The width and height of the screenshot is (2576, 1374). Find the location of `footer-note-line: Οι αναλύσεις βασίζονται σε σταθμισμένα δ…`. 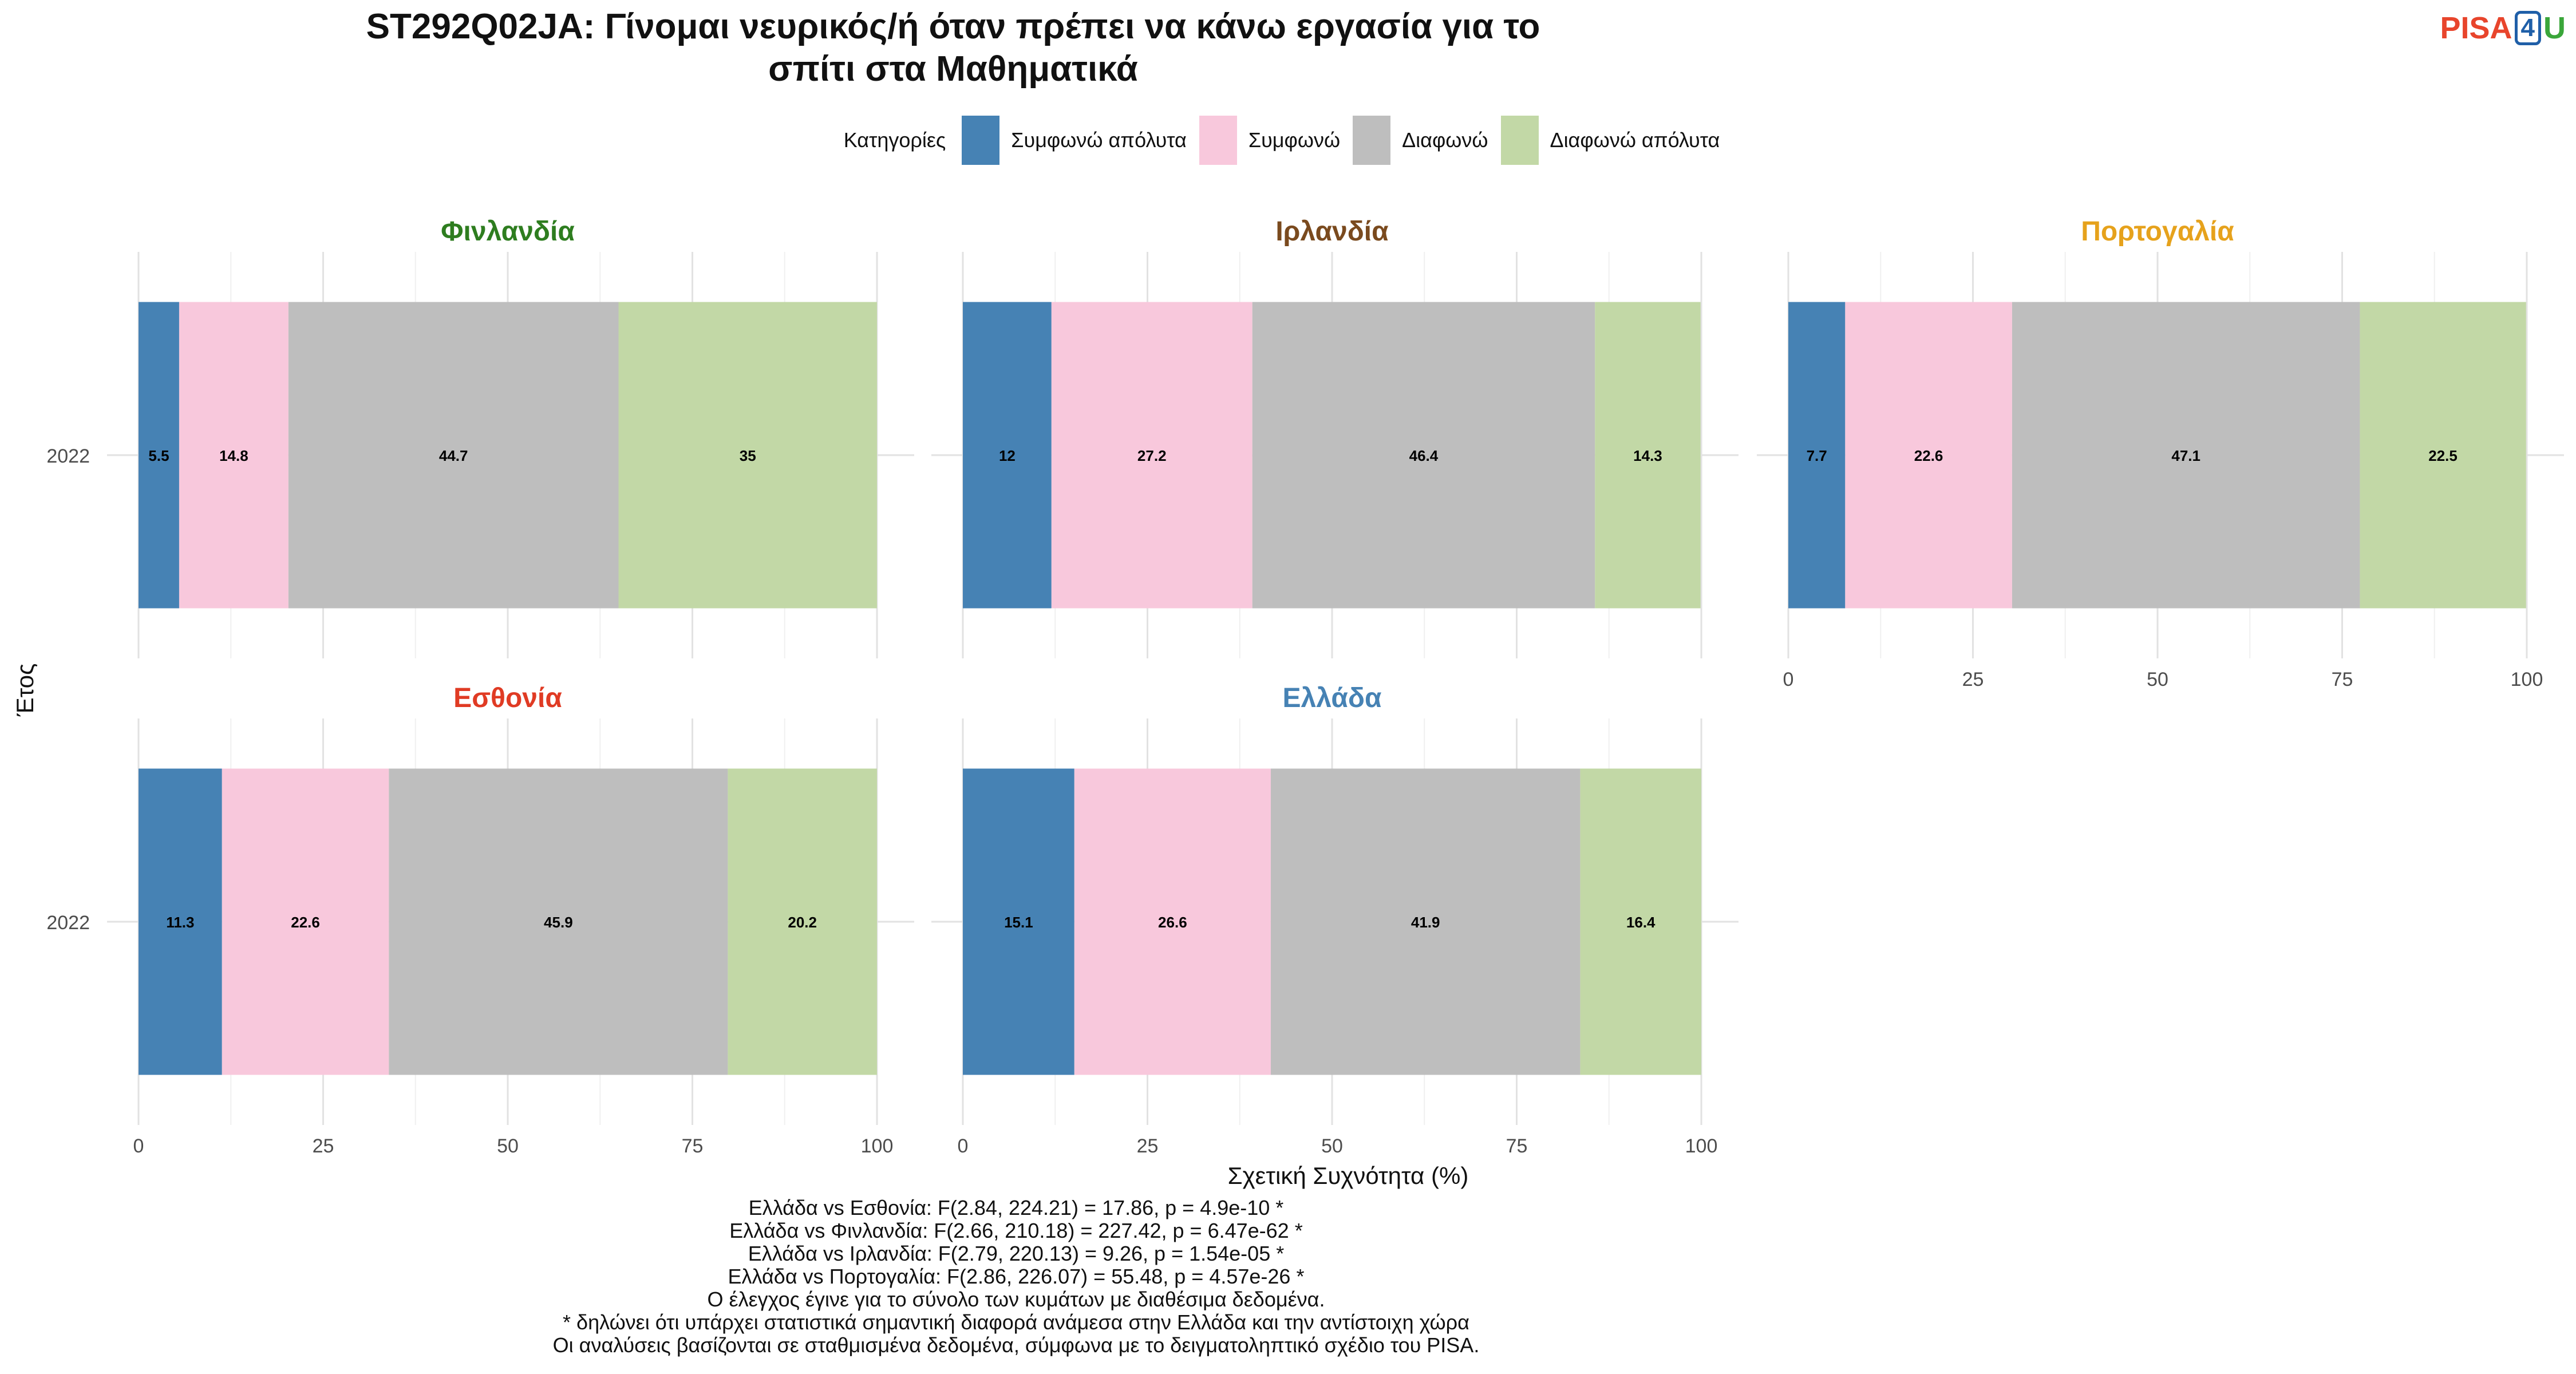

footer-note-line: Οι αναλύσεις βασίζονται σε σταθμισμένα δ… is located at coordinates (1016, 1345).